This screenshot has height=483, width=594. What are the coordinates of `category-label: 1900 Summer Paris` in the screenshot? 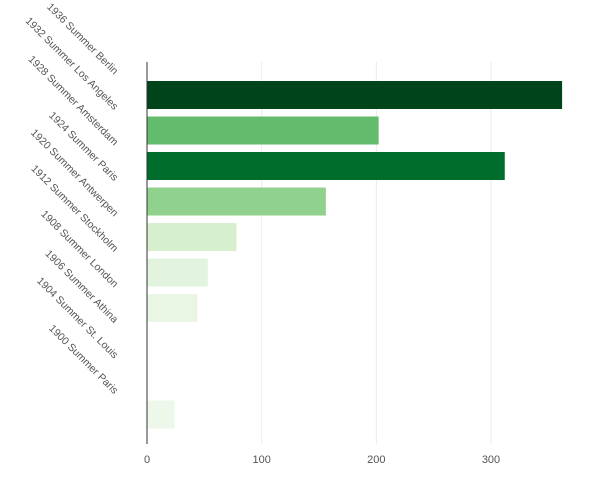 It's located at (83, 360).